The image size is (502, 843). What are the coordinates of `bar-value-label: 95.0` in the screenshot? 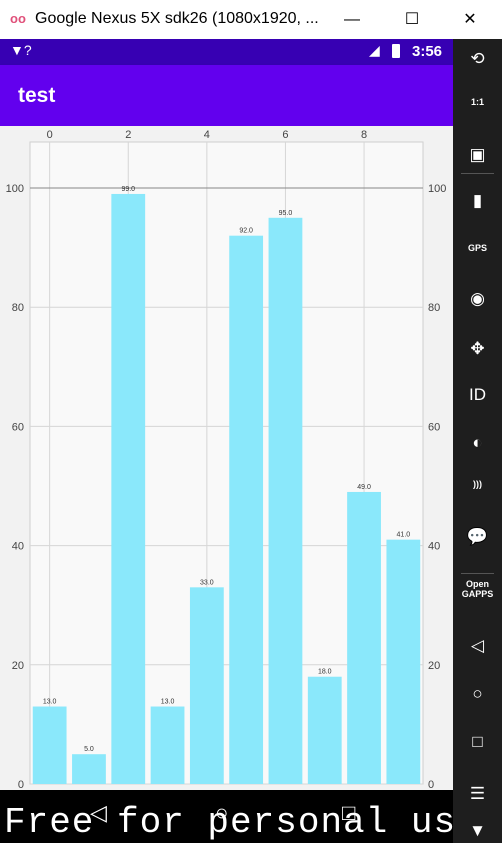 It's located at (286, 213).